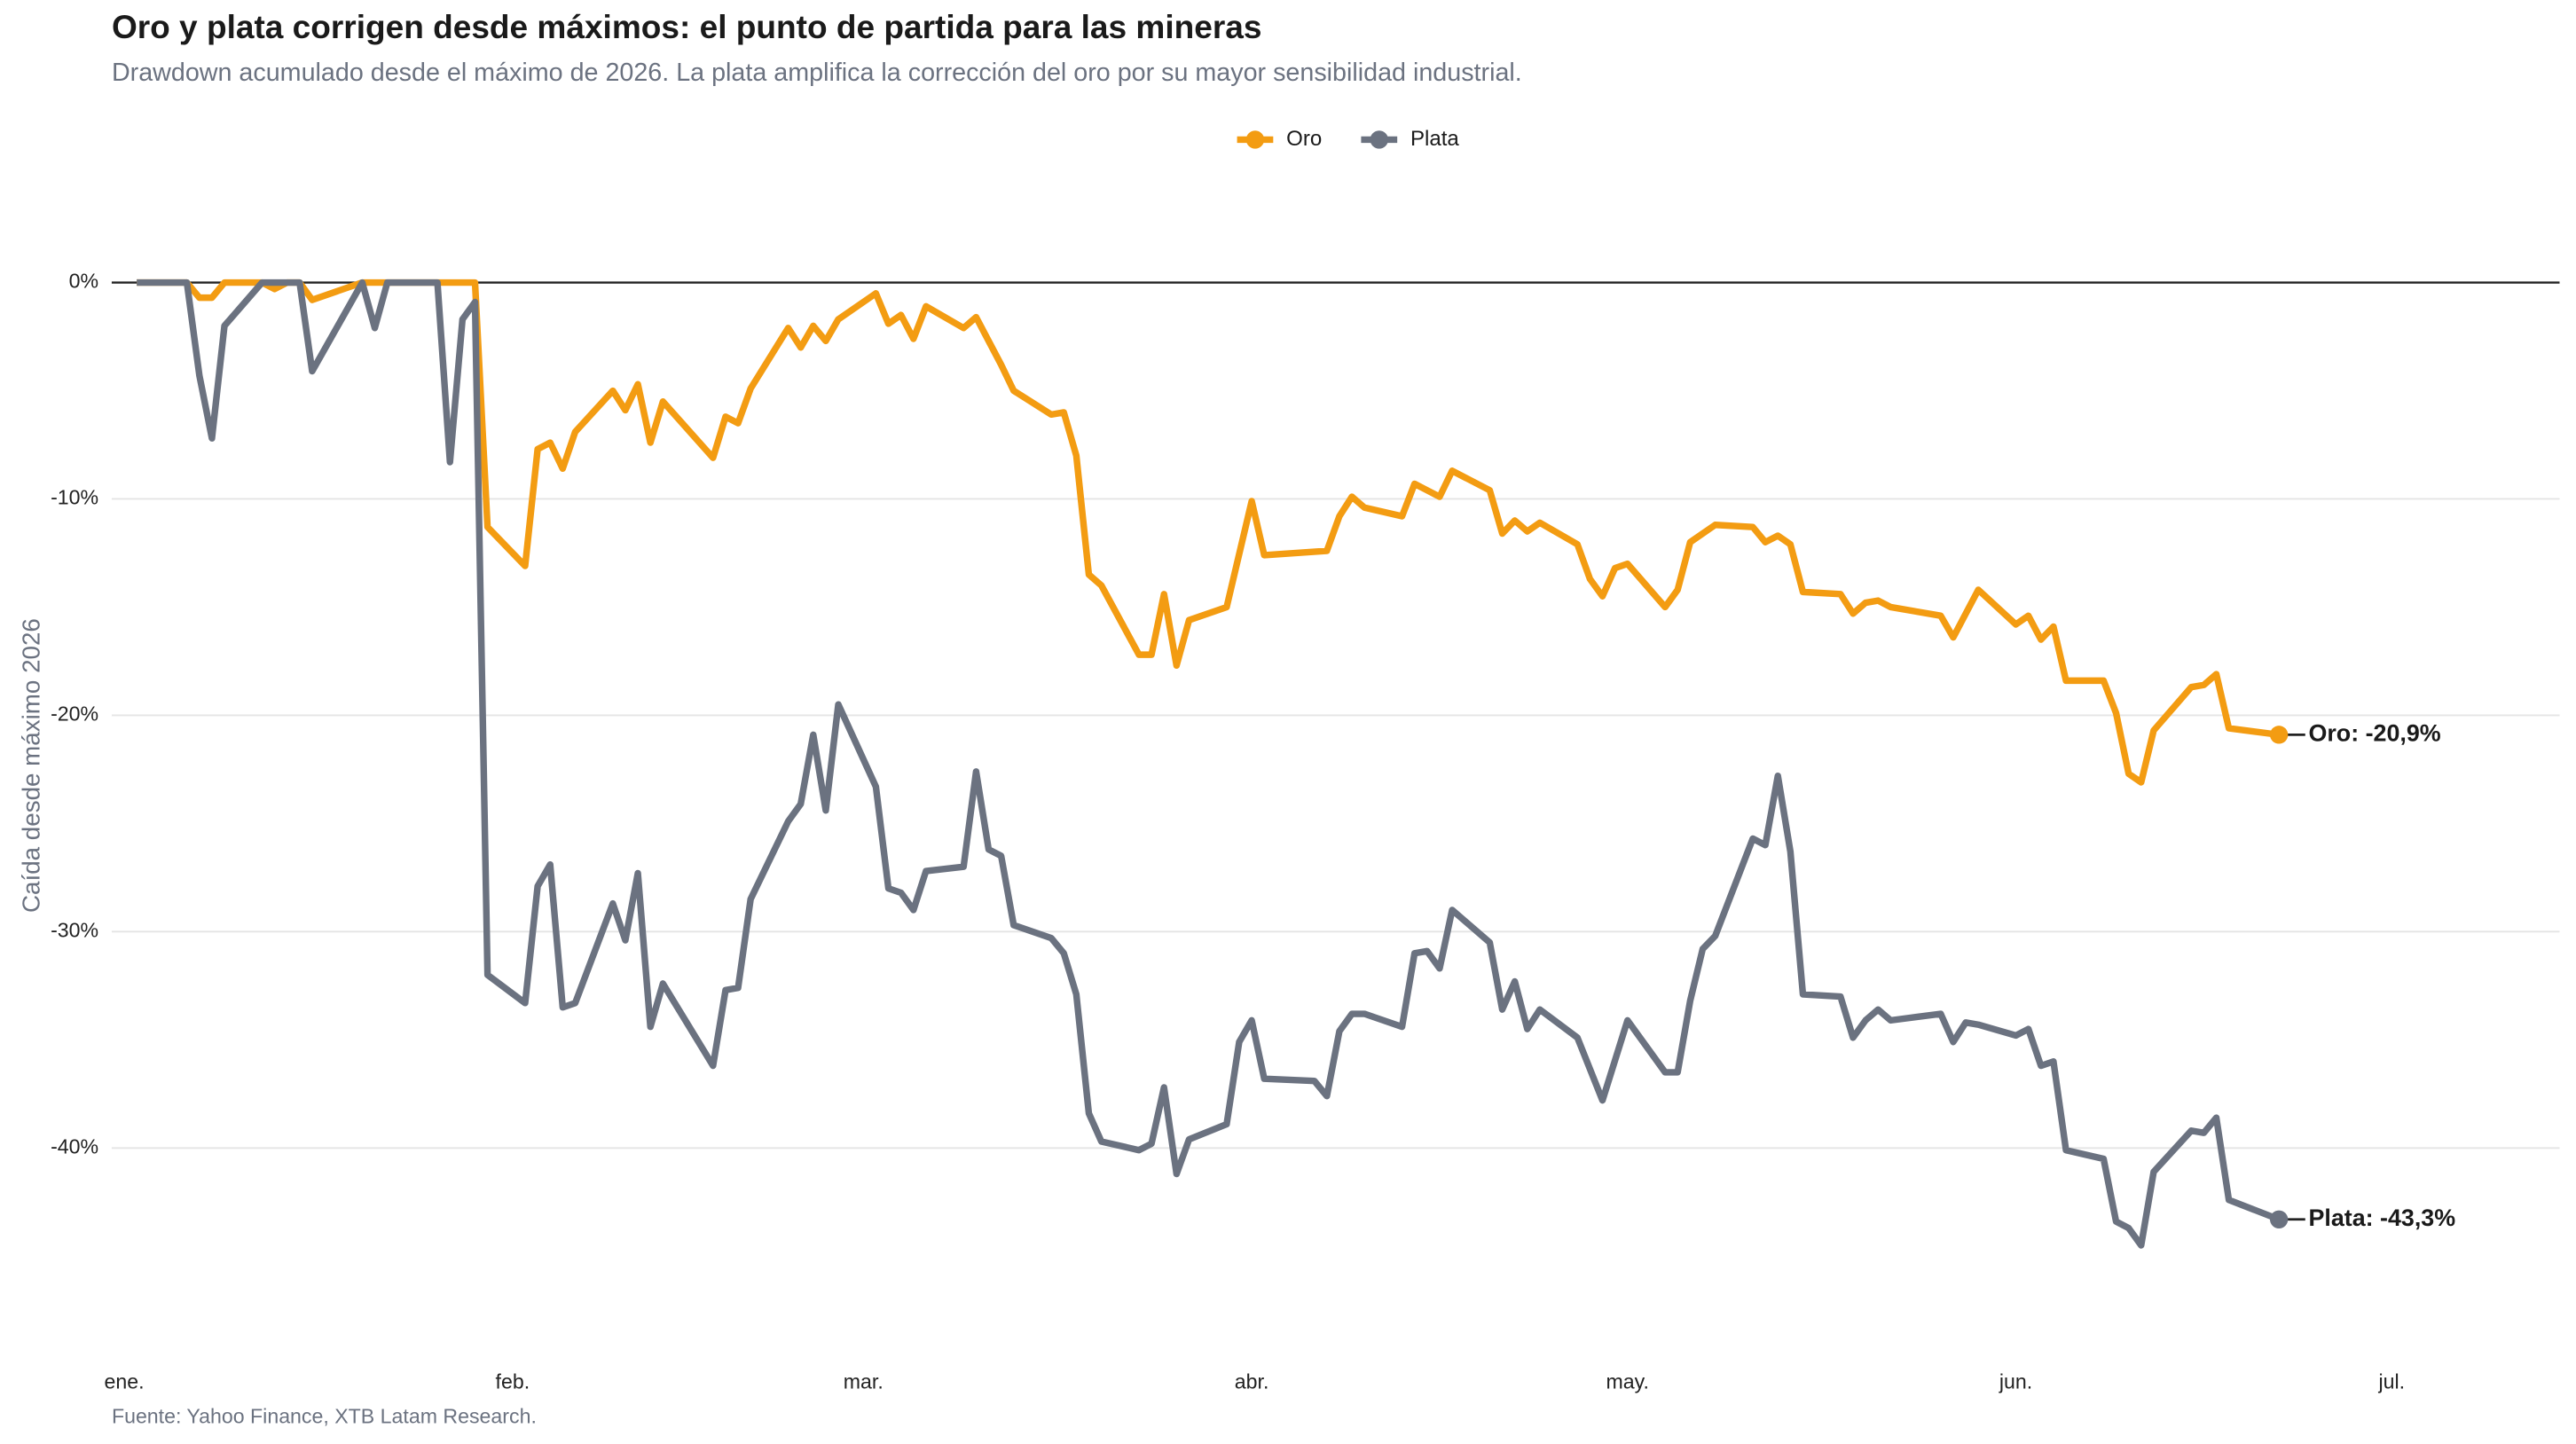  I want to click on y-tick-label: -10%, so click(74, 497).